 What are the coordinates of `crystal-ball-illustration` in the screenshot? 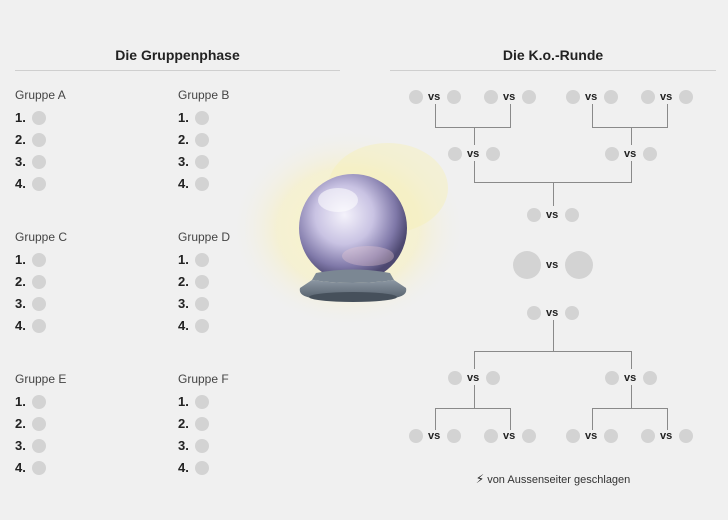 It's located at (348, 228).